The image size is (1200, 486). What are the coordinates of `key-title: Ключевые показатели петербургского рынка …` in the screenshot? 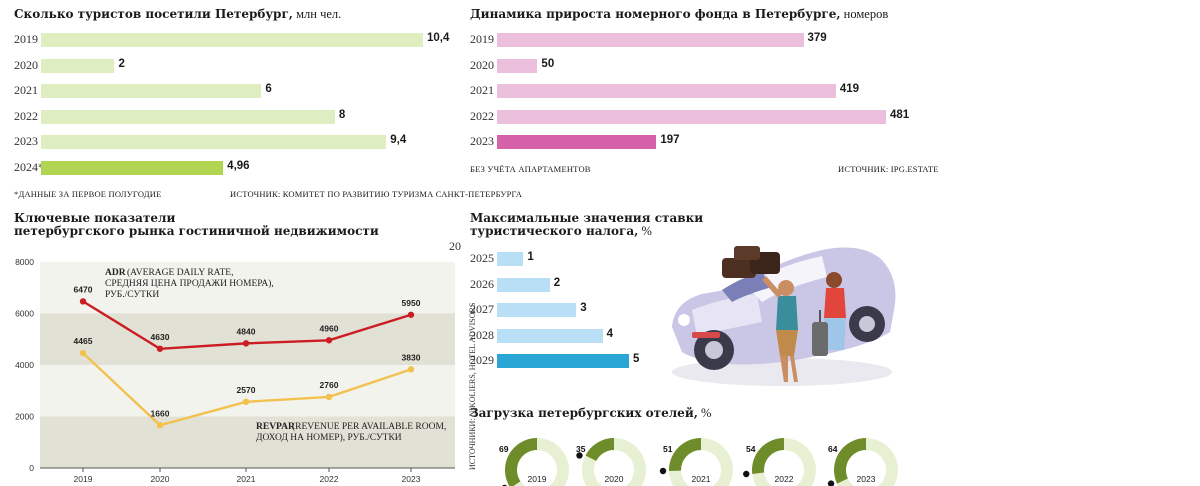 It's located at (196, 224).